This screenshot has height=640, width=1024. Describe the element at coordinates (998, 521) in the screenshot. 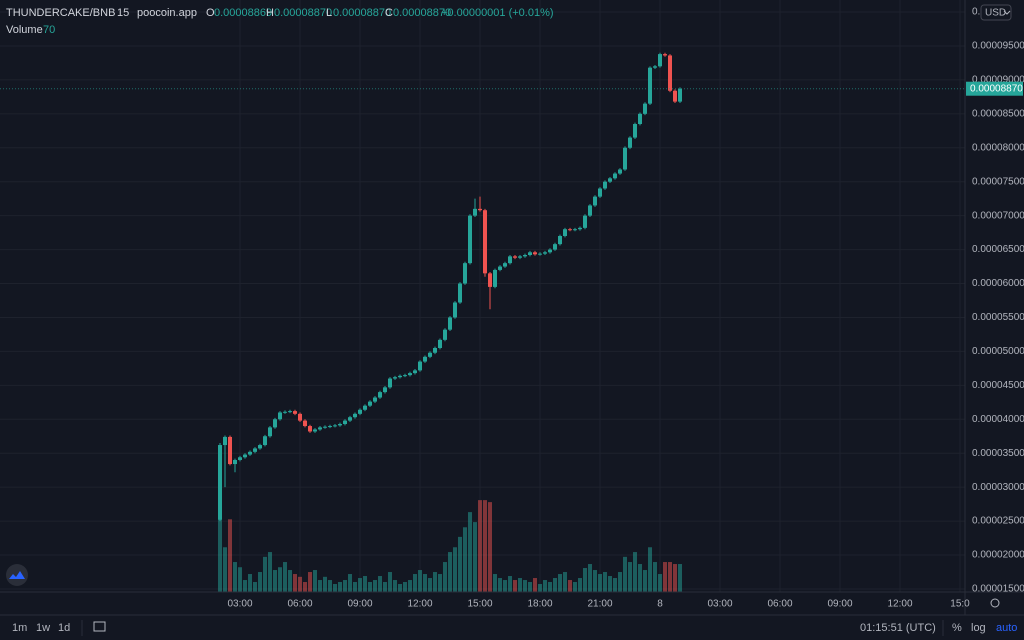

I see `y-tick-label: 0.00002500` at that location.